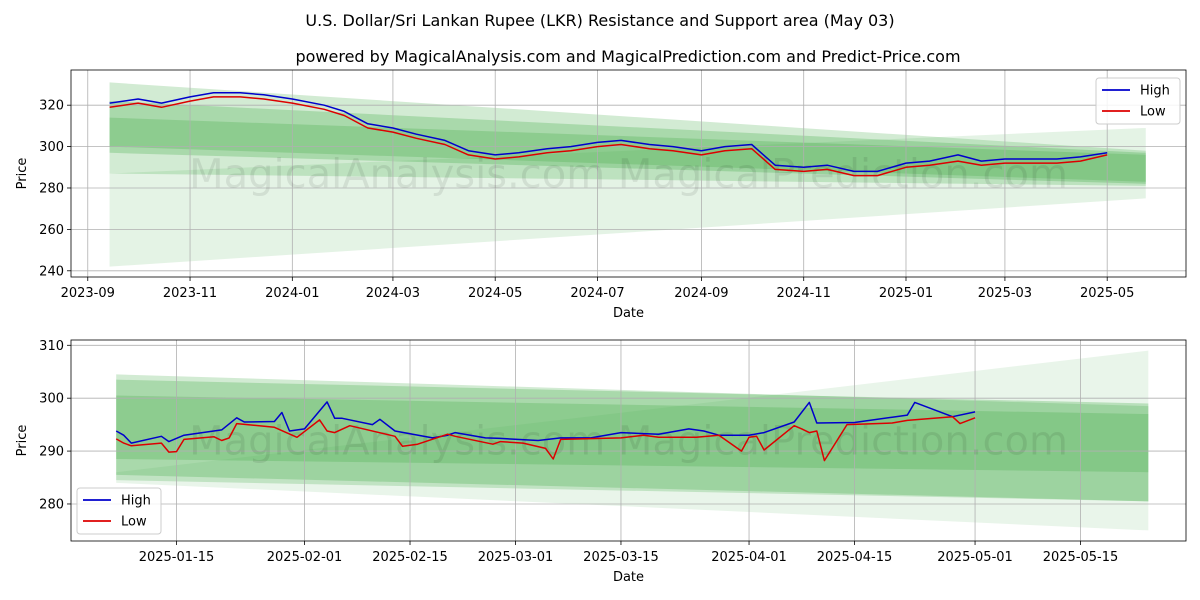  What do you see at coordinates (190, 293) in the screenshot?
I see `x-tick-label: 2023-11` at bounding box center [190, 293].